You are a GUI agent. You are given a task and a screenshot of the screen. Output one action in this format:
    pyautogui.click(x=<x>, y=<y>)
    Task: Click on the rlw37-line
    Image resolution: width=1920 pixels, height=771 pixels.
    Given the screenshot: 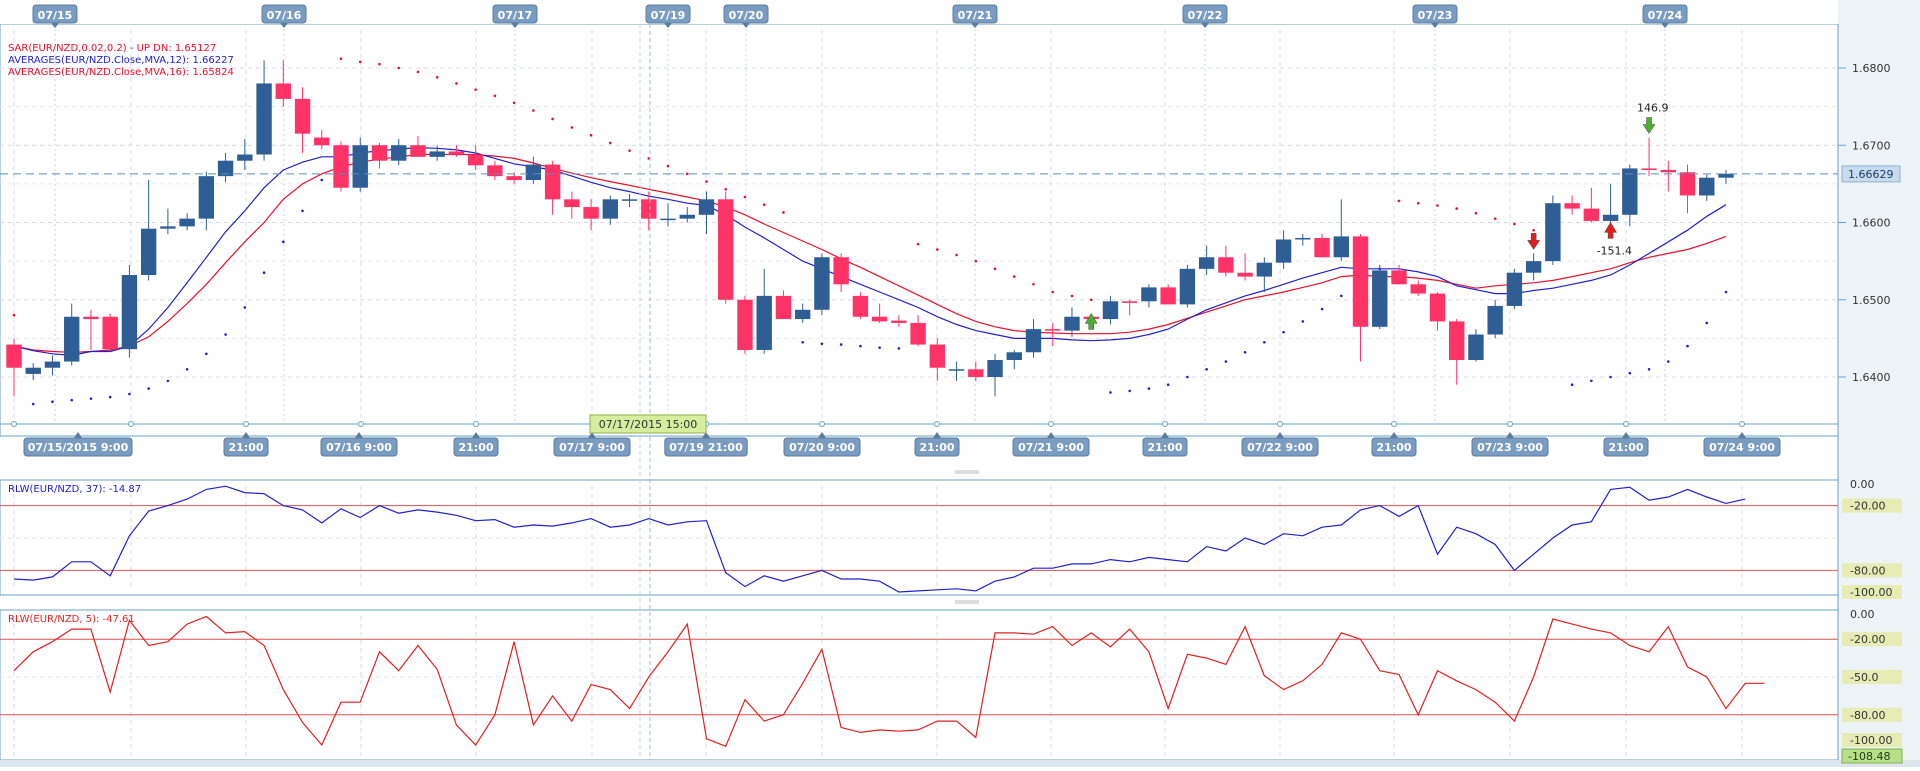 What is the action you would take?
    pyautogui.click(x=879, y=539)
    